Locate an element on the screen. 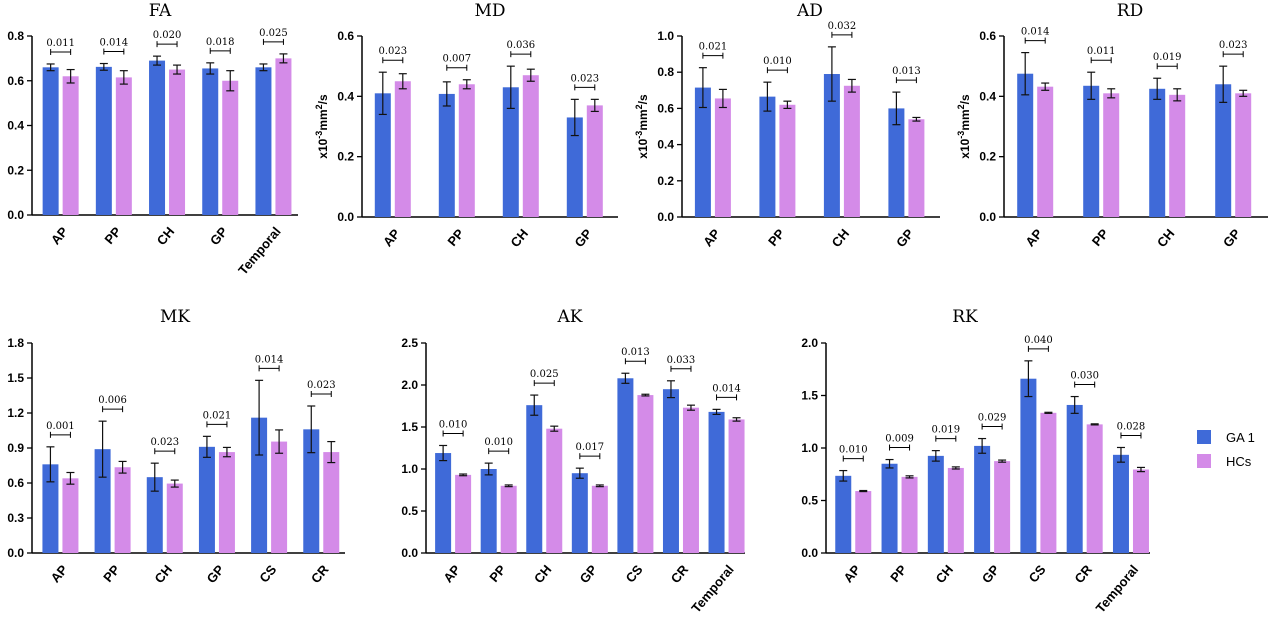 Image resolution: width=1280 pixels, height=620 pixels. p-value-label: 0.033 is located at coordinates (681, 360).